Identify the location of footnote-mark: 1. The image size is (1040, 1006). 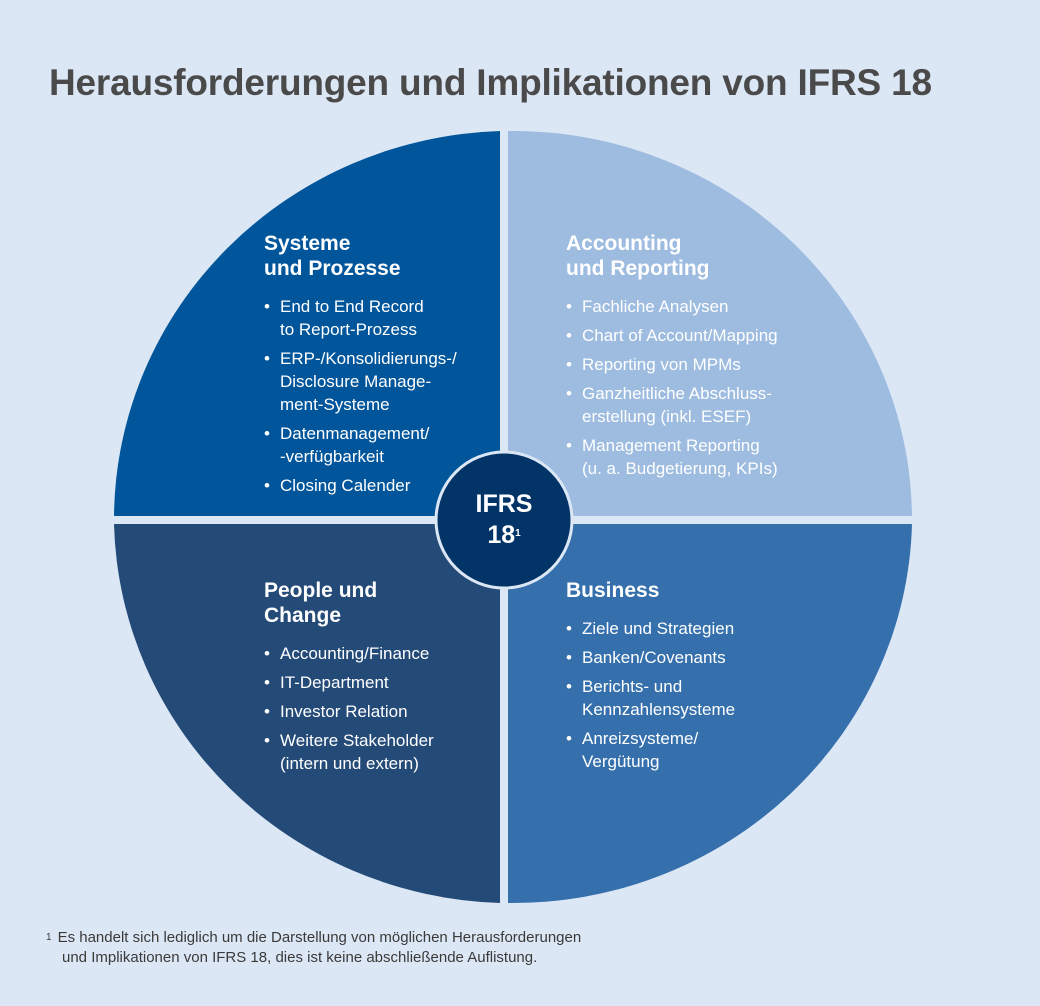
(49, 937).